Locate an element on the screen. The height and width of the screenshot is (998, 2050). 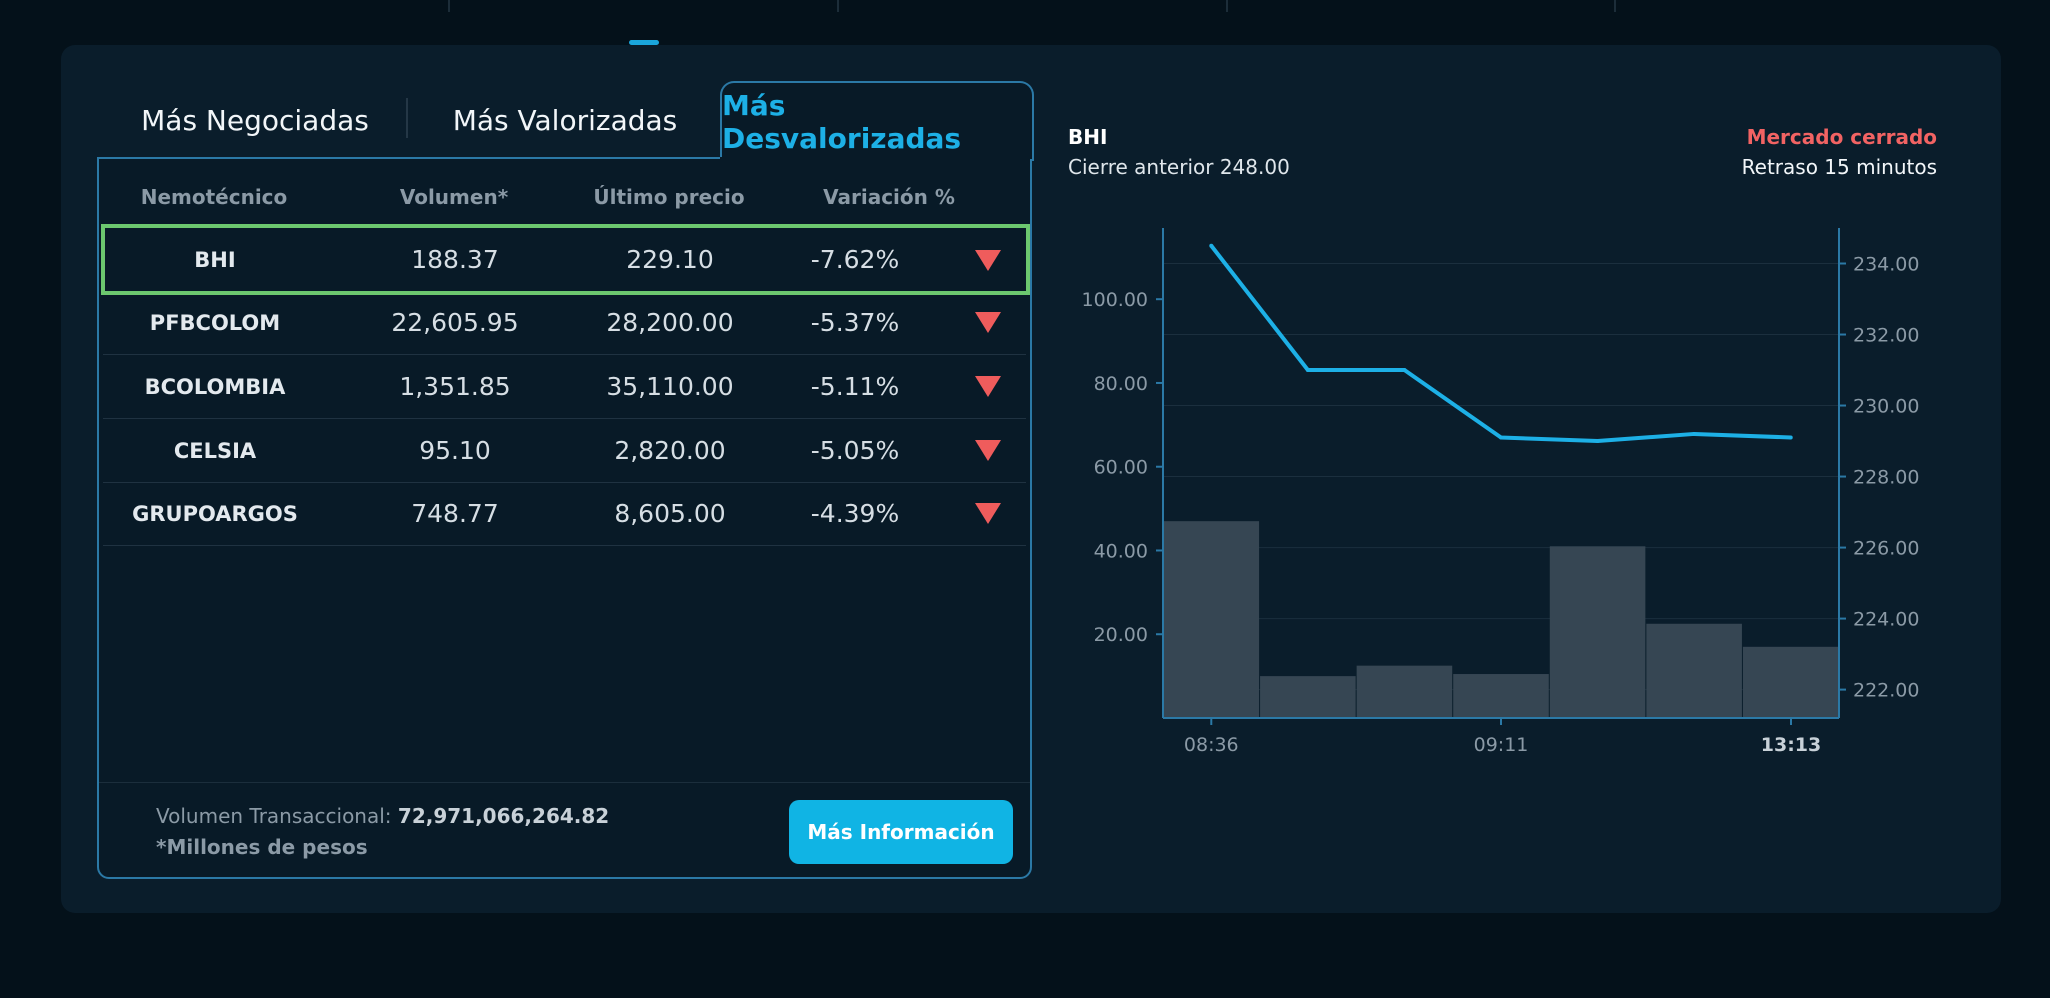
tab-divider is located at coordinates (407, 118).